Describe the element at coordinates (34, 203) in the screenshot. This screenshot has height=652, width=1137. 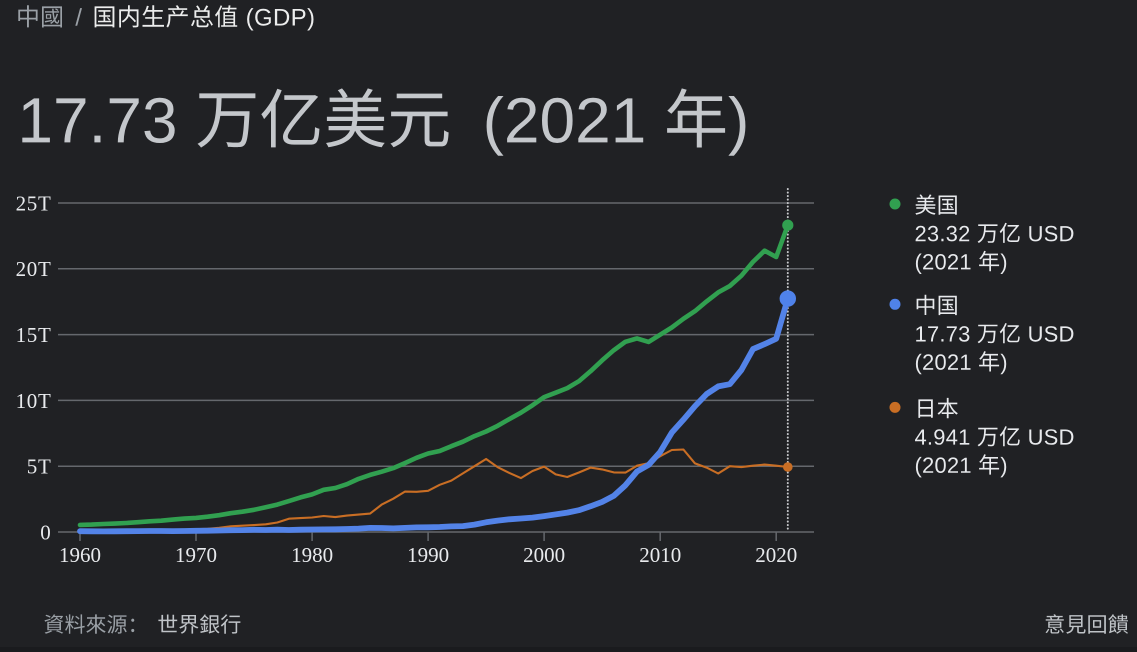
I see `svg-text: 25T` at that location.